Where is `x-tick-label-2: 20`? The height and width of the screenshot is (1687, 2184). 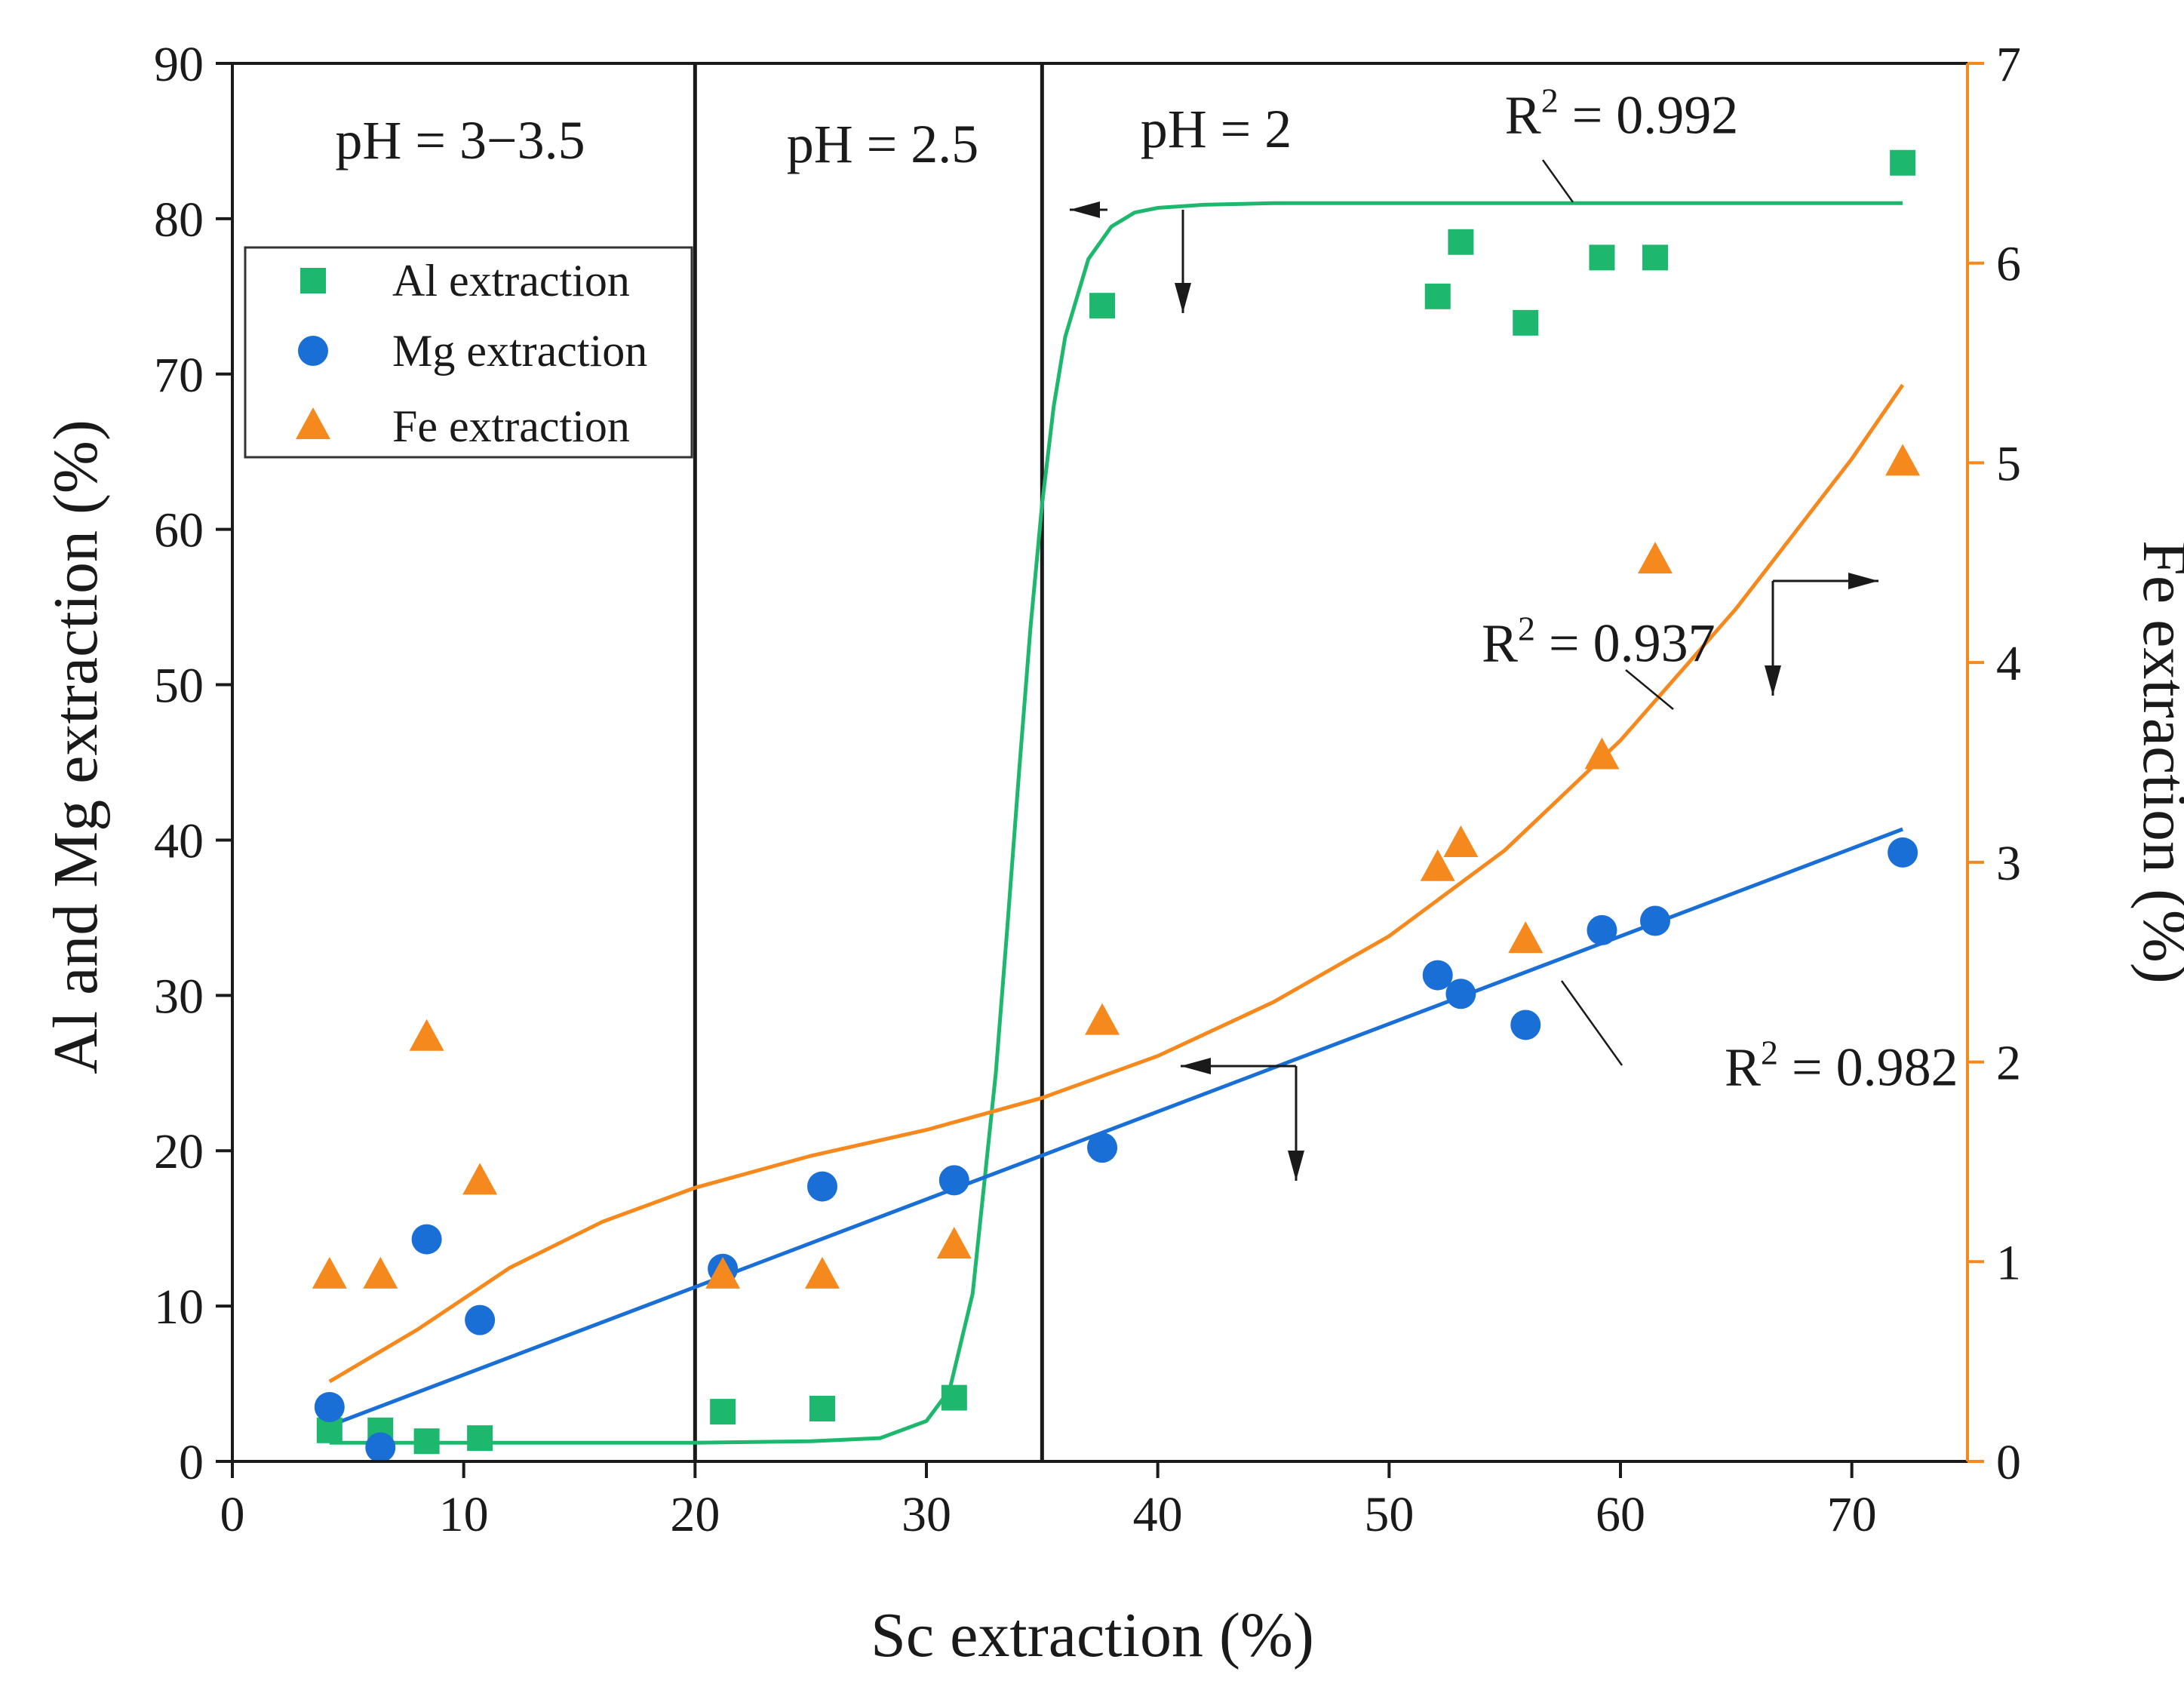
x-tick-label-2: 20 is located at coordinates (695, 1514).